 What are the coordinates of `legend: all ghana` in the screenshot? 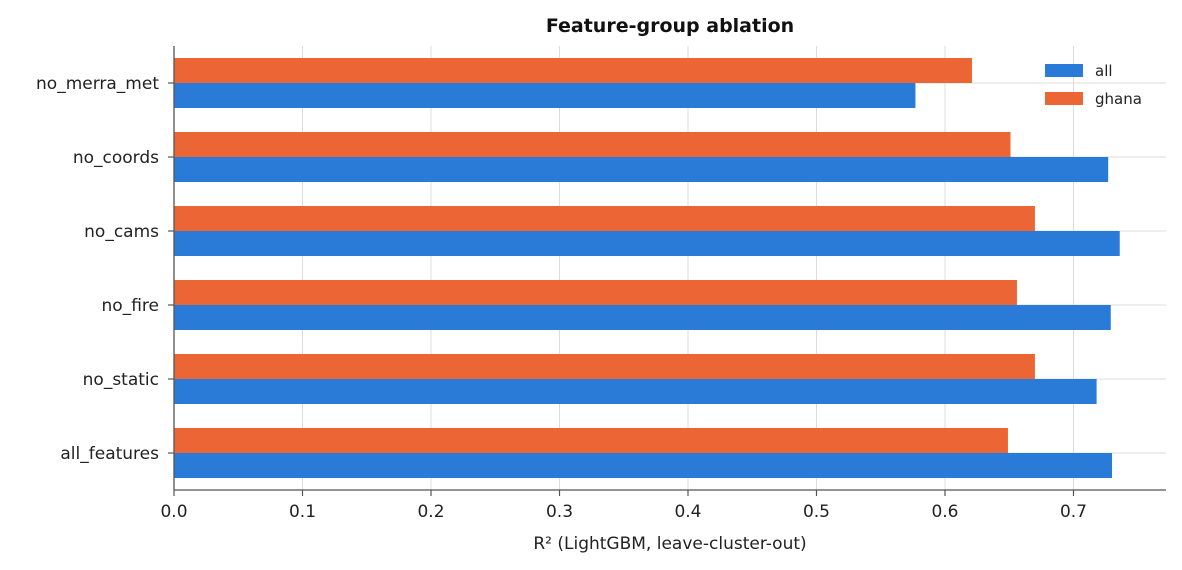 It's located at (1093, 85).